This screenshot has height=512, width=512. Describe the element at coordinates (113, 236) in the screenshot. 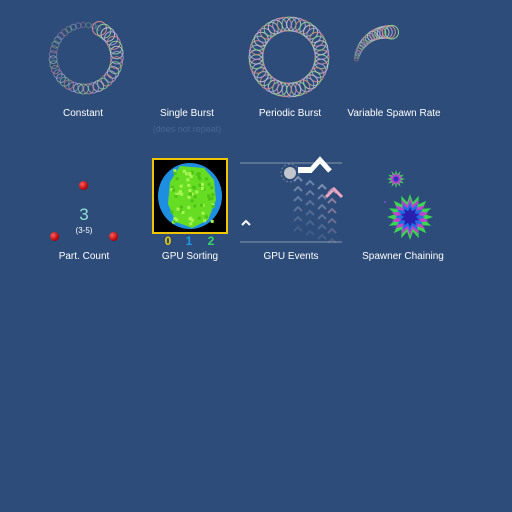

I see `particle-dot-right` at that location.